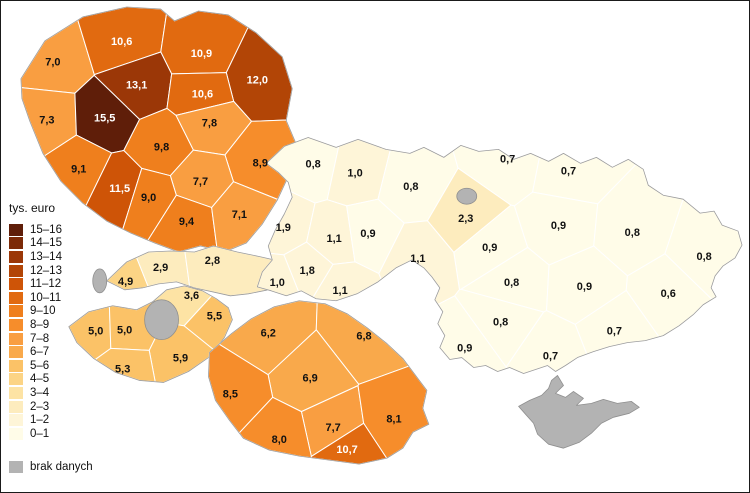 This screenshot has width=750, height=493. I want to click on legend-item: 3–4, so click(35, 393).